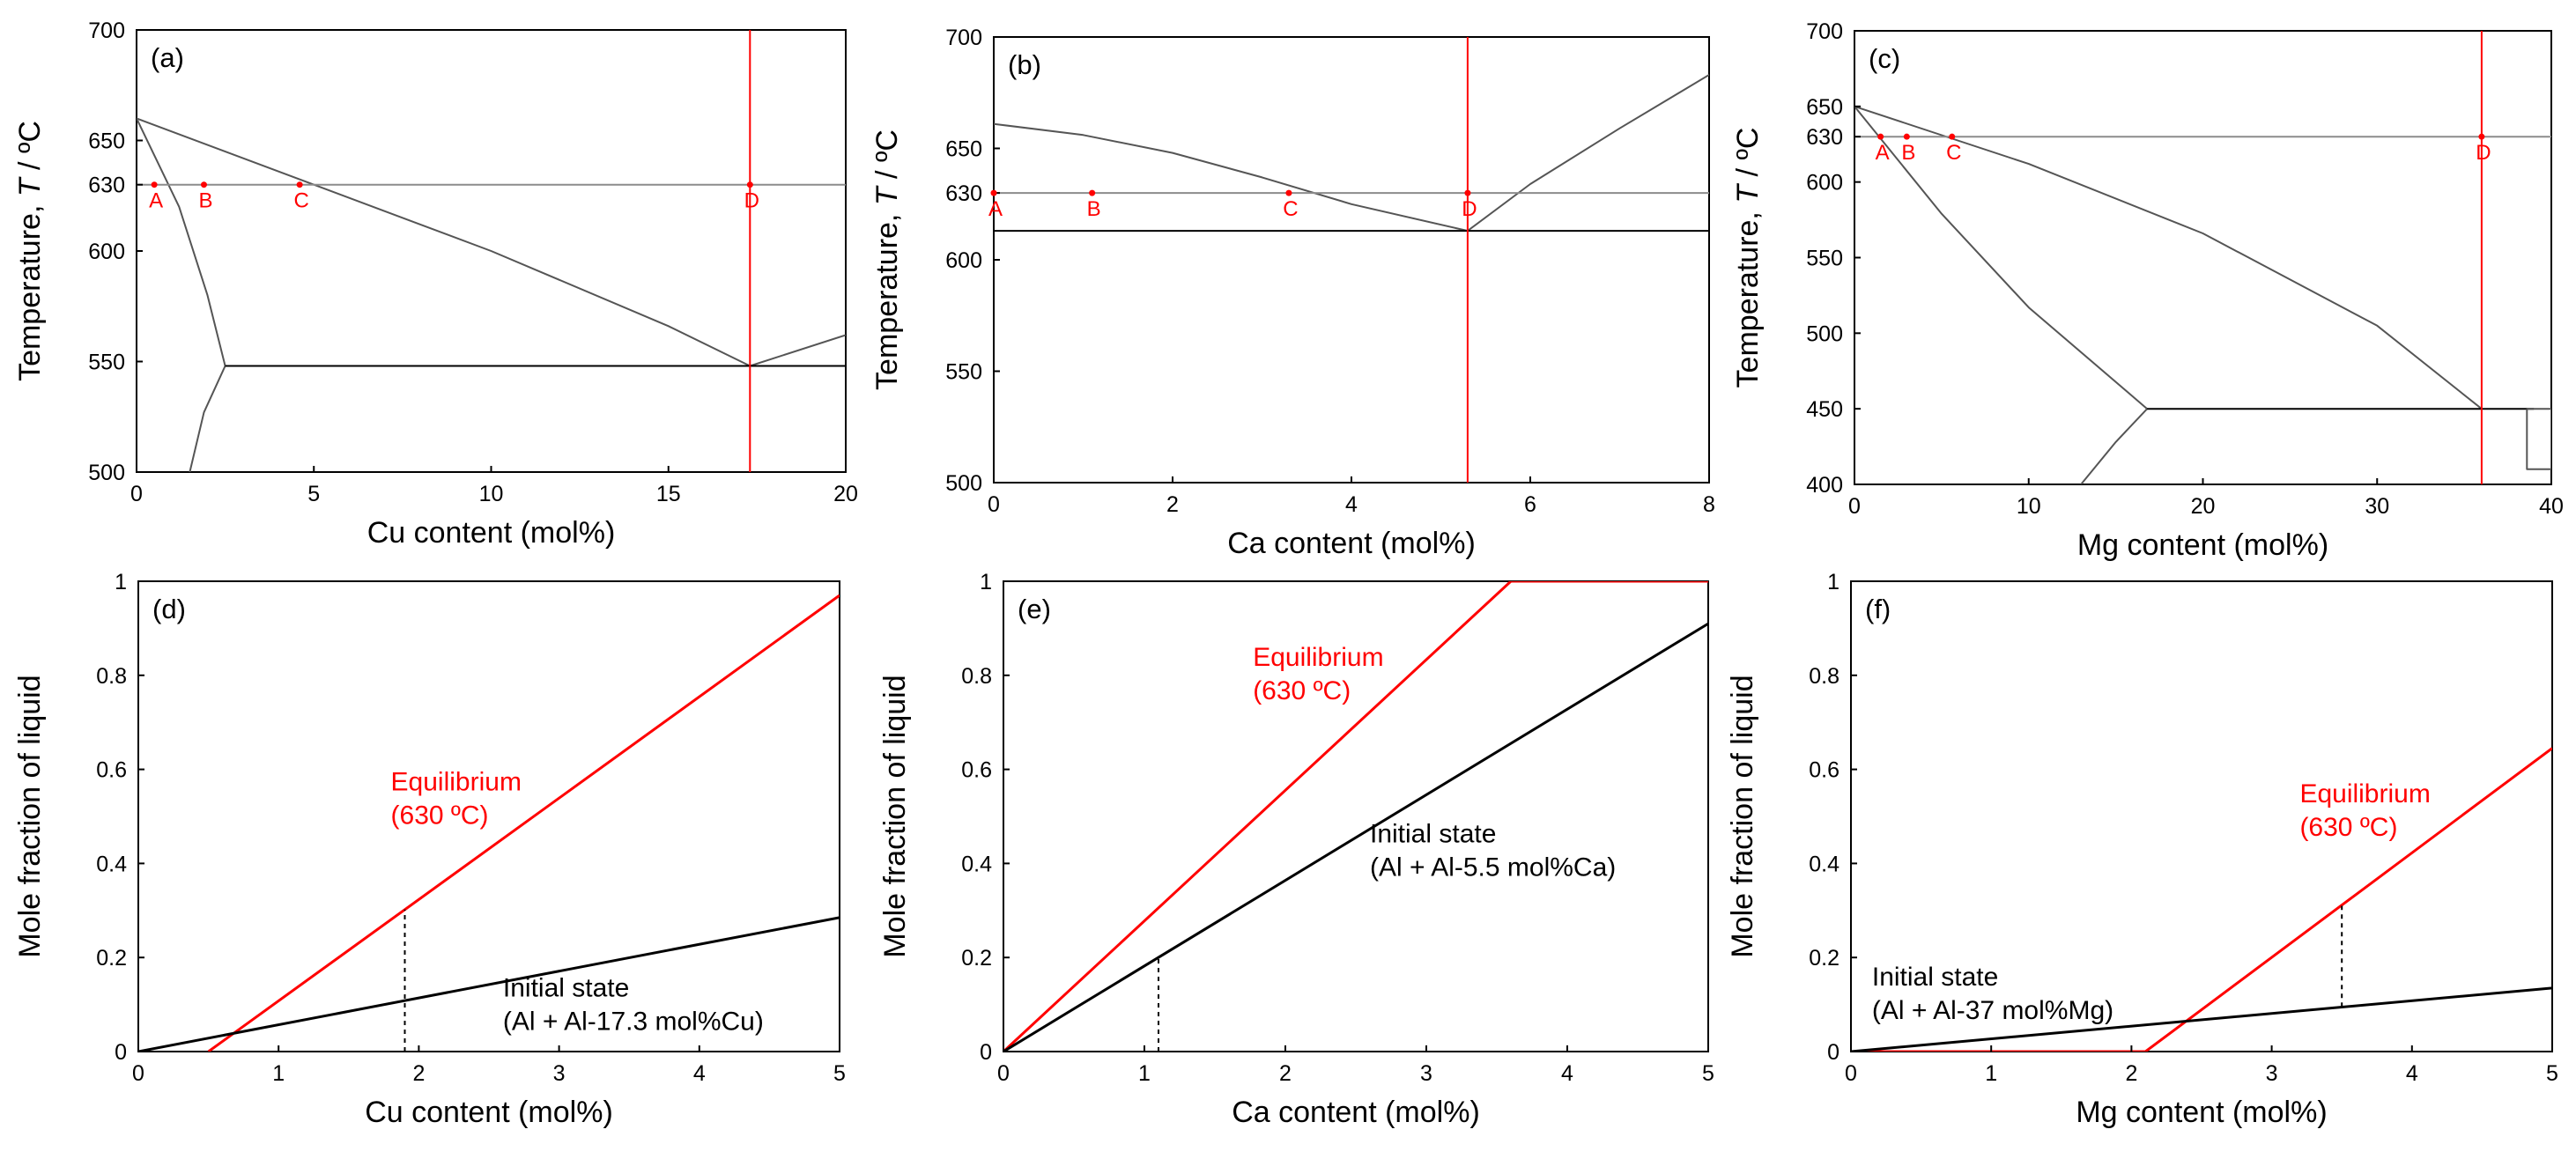 The height and width of the screenshot is (1159, 2576). Describe the element at coordinates (1493, 850) in the screenshot. I see `annotation-initial-state: Initial state (Al + Al-5.5 mol%Ca)` at that location.